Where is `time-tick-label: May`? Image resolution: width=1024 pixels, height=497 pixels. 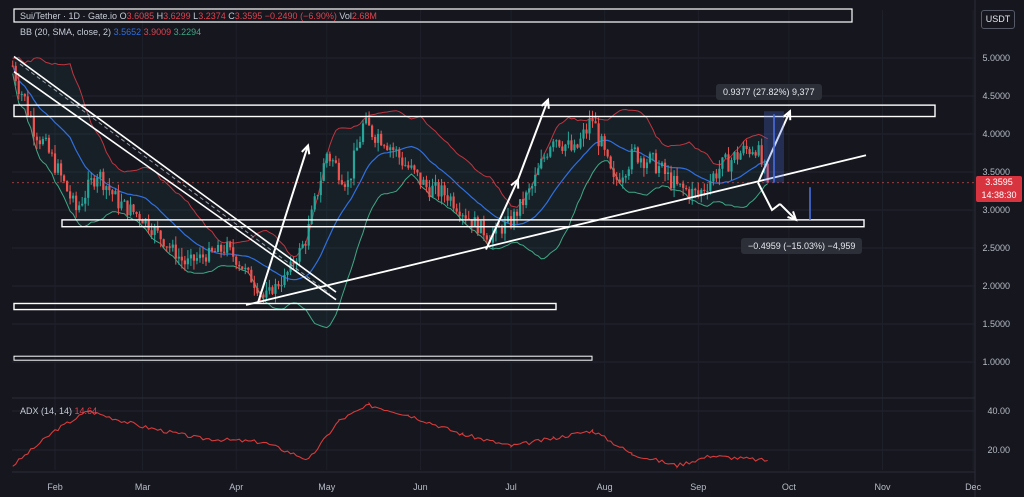 time-tick-label: May is located at coordinates (327, 487).